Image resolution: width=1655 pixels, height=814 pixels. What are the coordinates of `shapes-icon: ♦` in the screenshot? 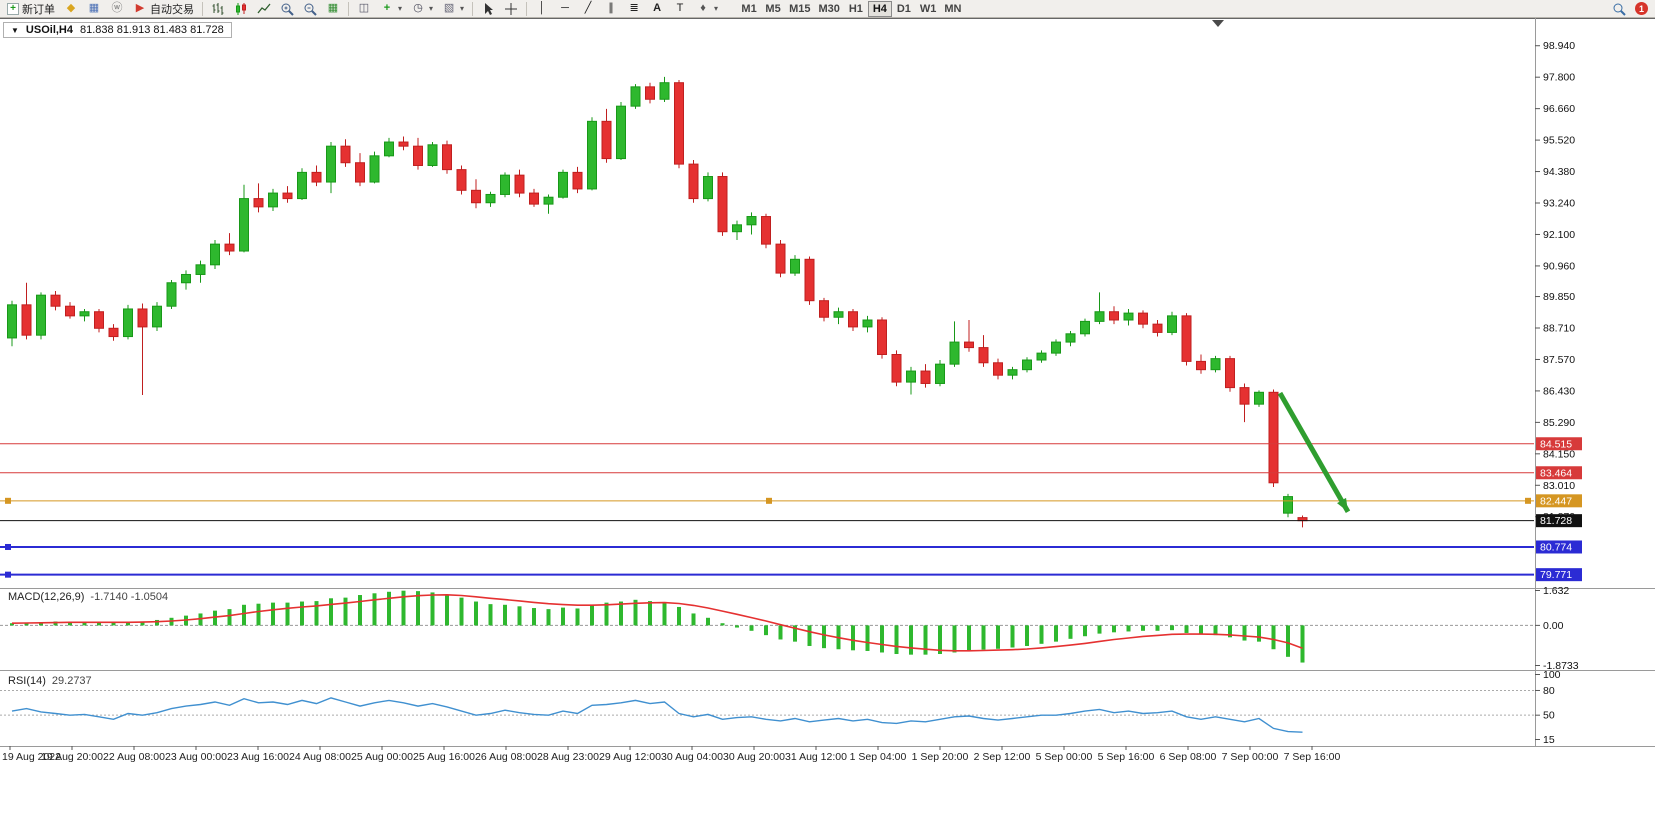 It's located at (703, 8).